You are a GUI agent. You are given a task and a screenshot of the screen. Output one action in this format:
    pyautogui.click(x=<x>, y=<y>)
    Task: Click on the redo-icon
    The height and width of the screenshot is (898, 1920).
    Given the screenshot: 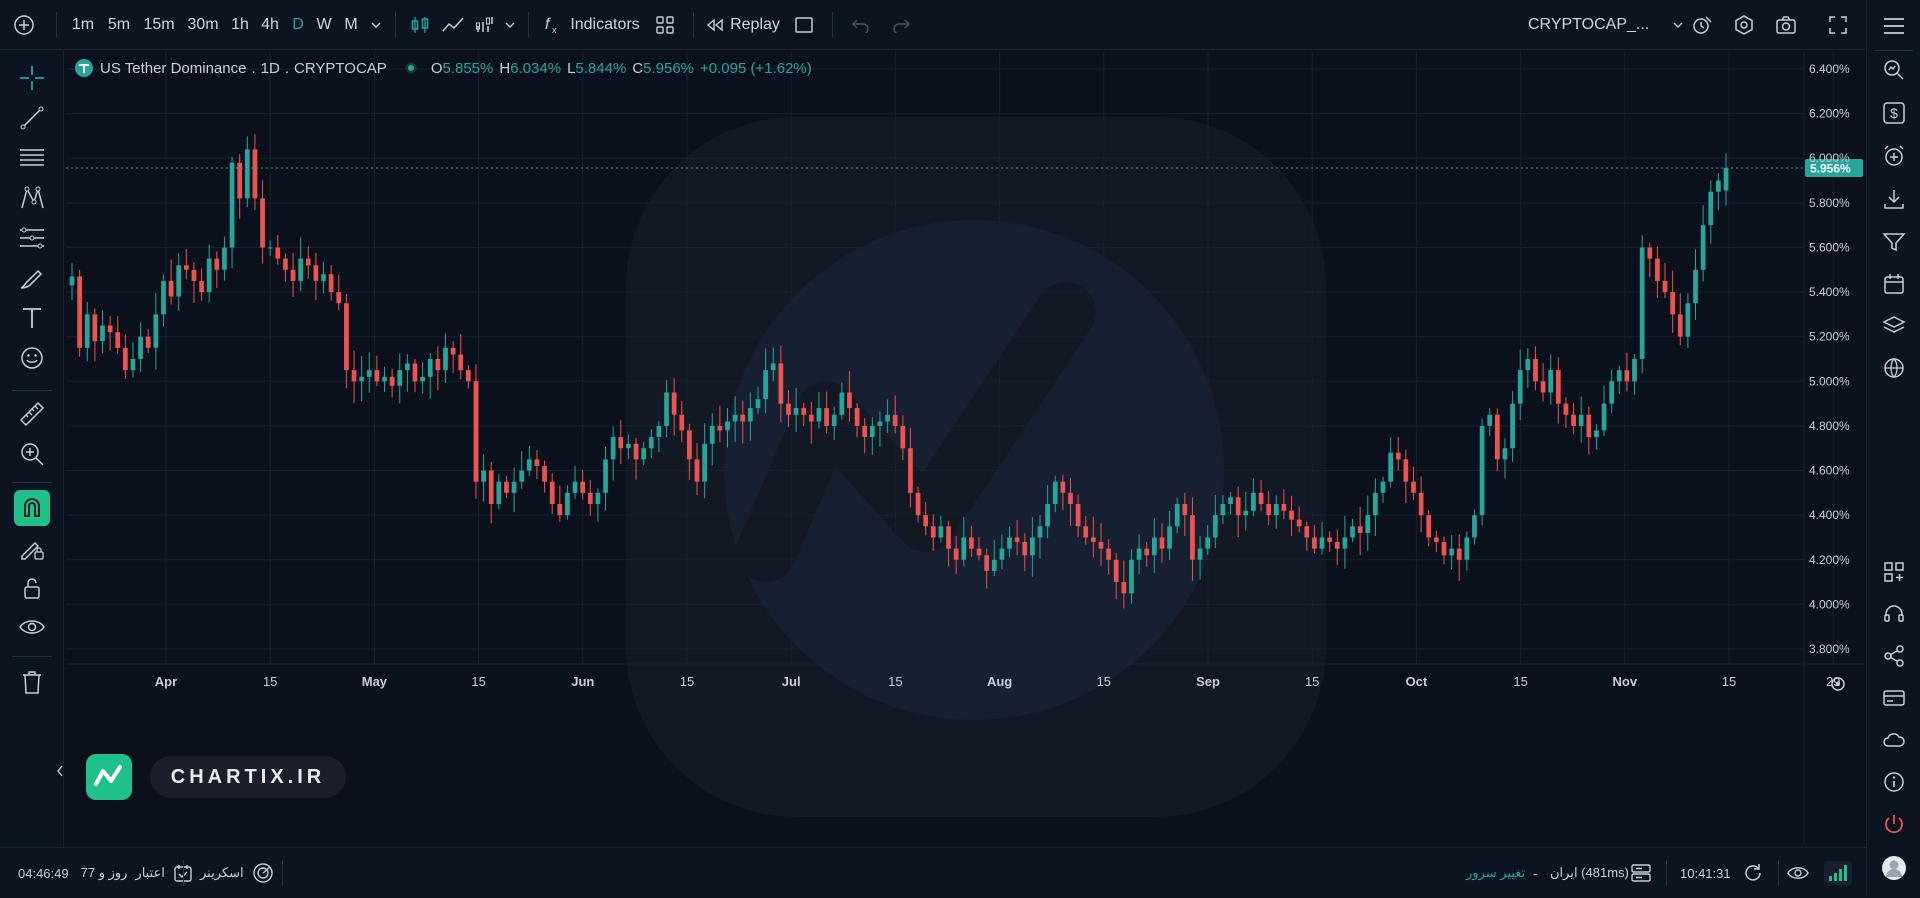 What is the action you would take?
    pyautogui.click(x=901, y=25)
    